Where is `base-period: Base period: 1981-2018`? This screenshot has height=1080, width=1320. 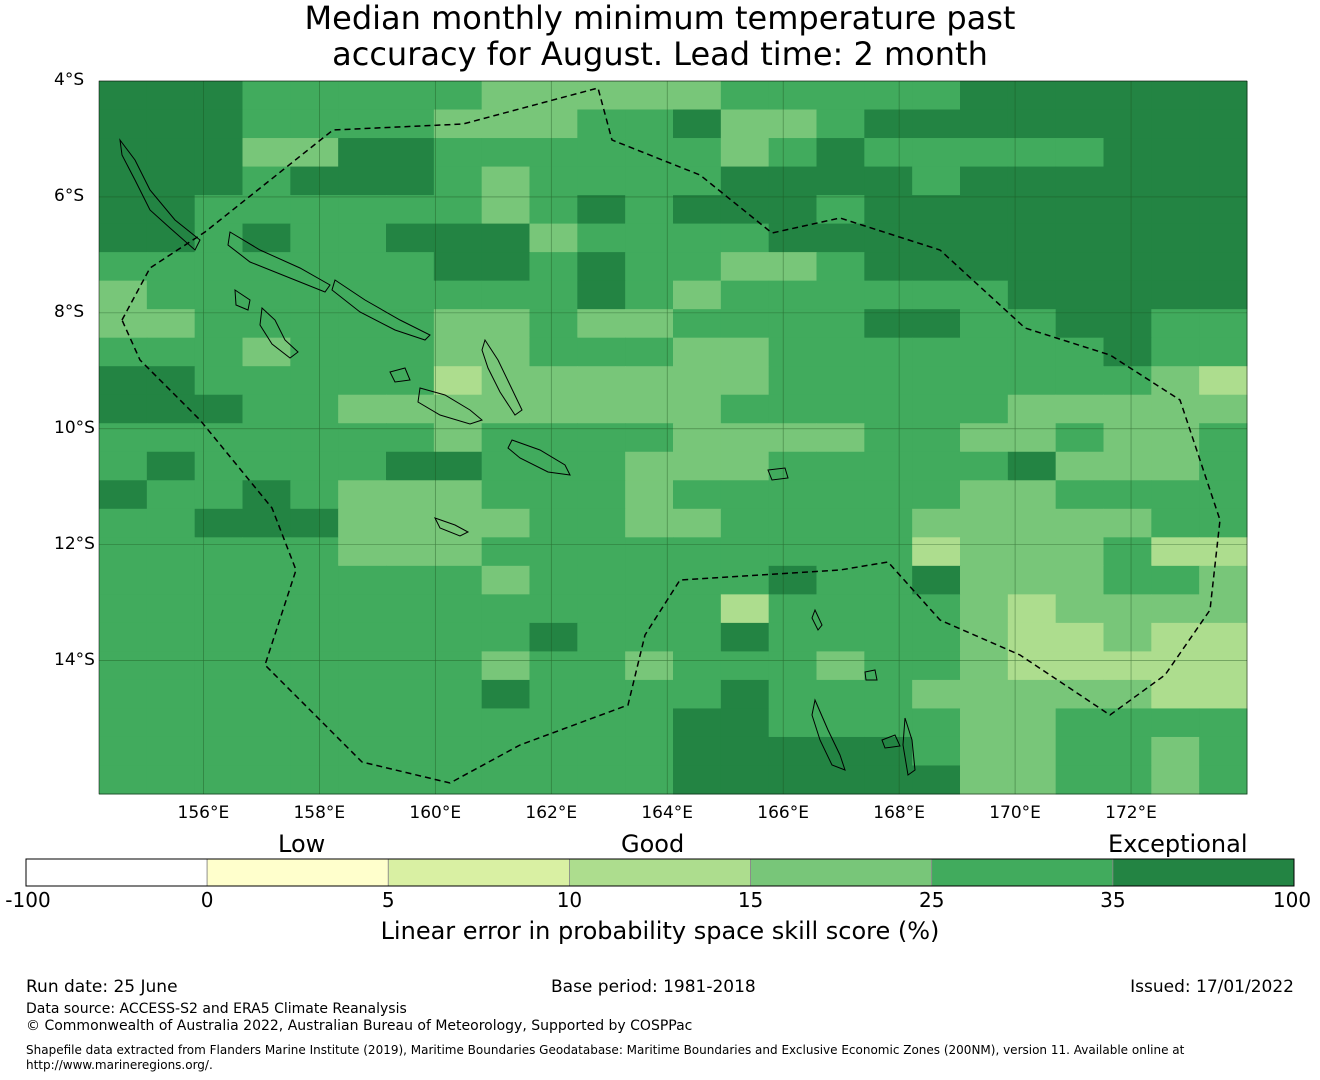 base-period: Base period: 1981-2018 is located at coordinates (653, 987).